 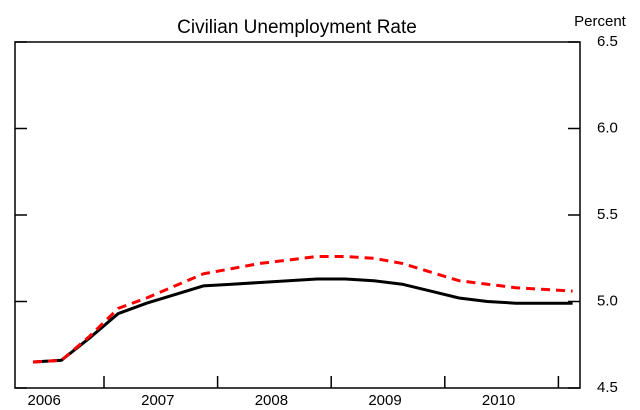 What do you see at coordinates (271, 400) in the screenshot?
I see `x-tick-label: 2008` at bounding box center [271, 400].